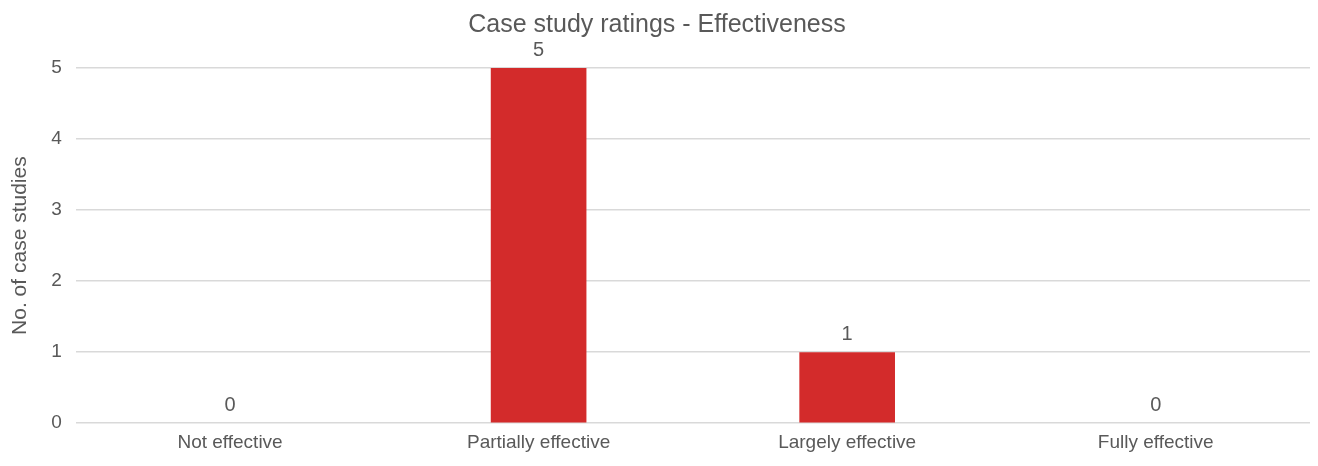 The image size is (1318, 466). I want to click on x-tick-label: Not effective, so click(230, 441).